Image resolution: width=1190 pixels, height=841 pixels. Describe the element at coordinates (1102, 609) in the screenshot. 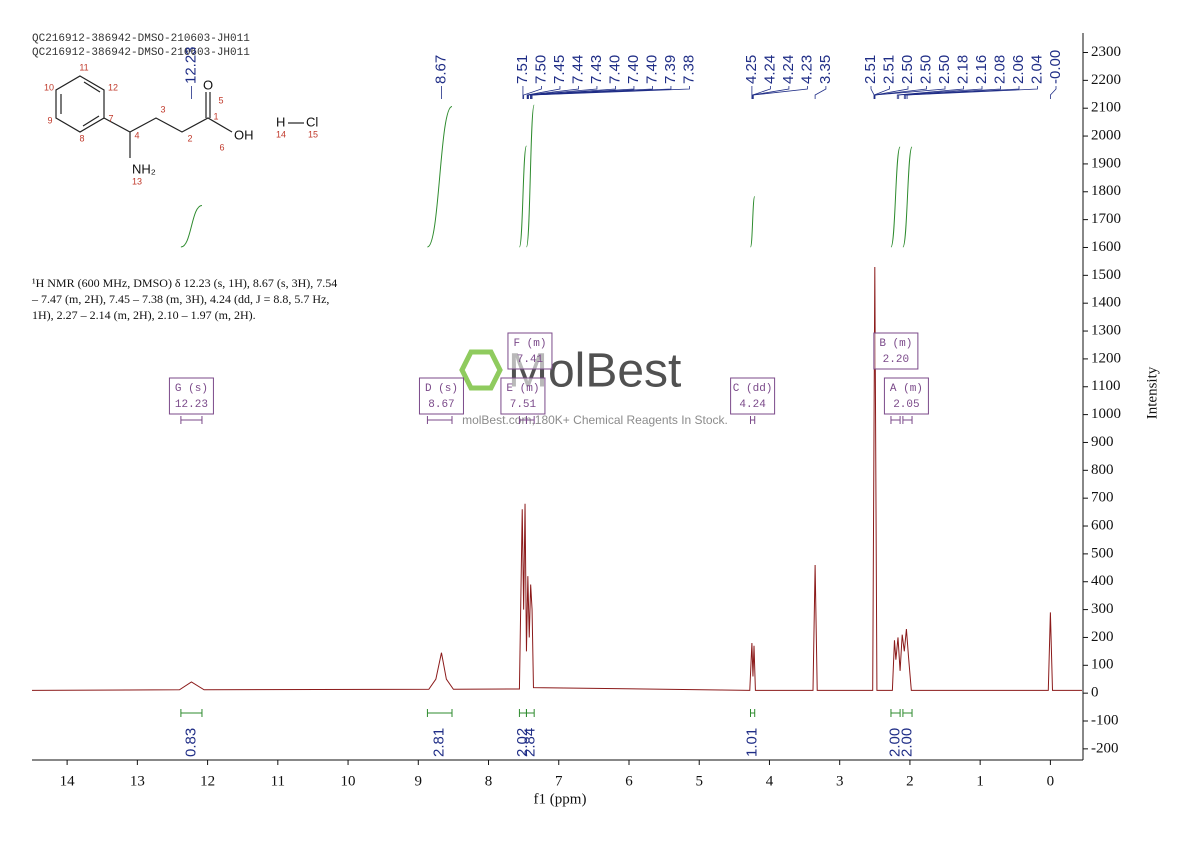

I see `y-tick-label: 300` at that location.